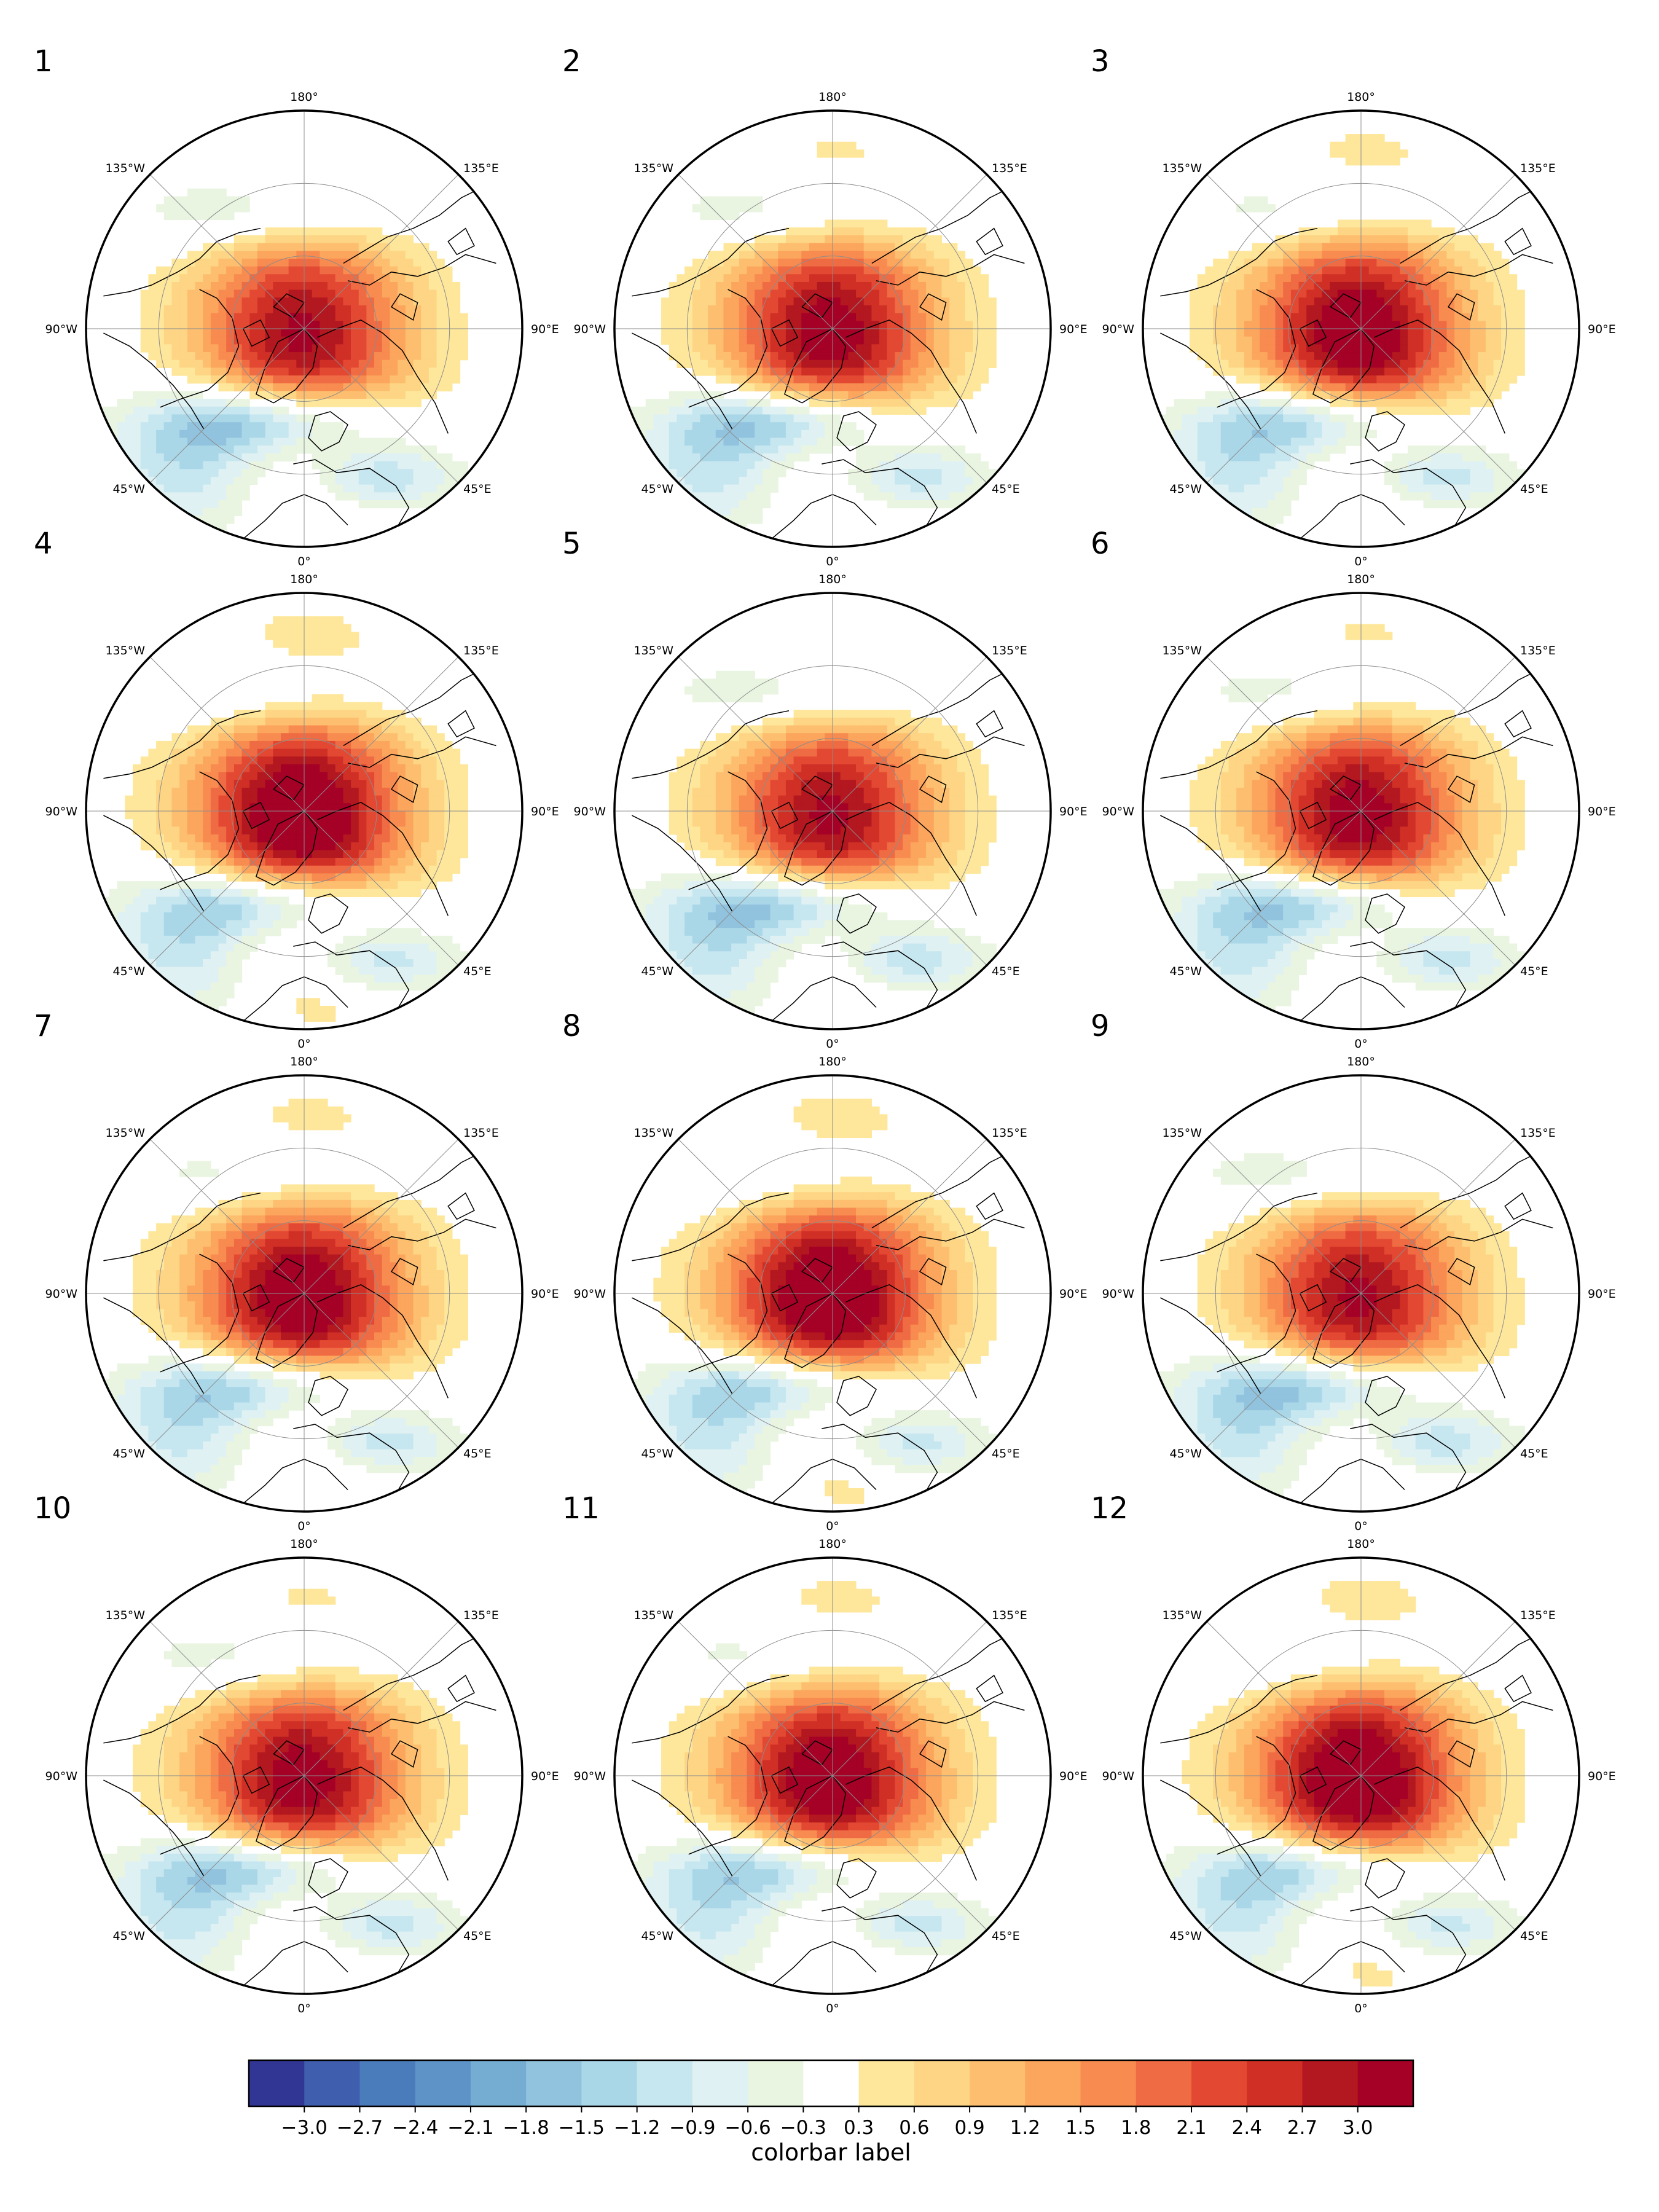 The image size is (1659, 2212). Describe the element at coordinates (692, 2128) in the screenshot. I see `colorbar-tick-label: −0.9` at that location.